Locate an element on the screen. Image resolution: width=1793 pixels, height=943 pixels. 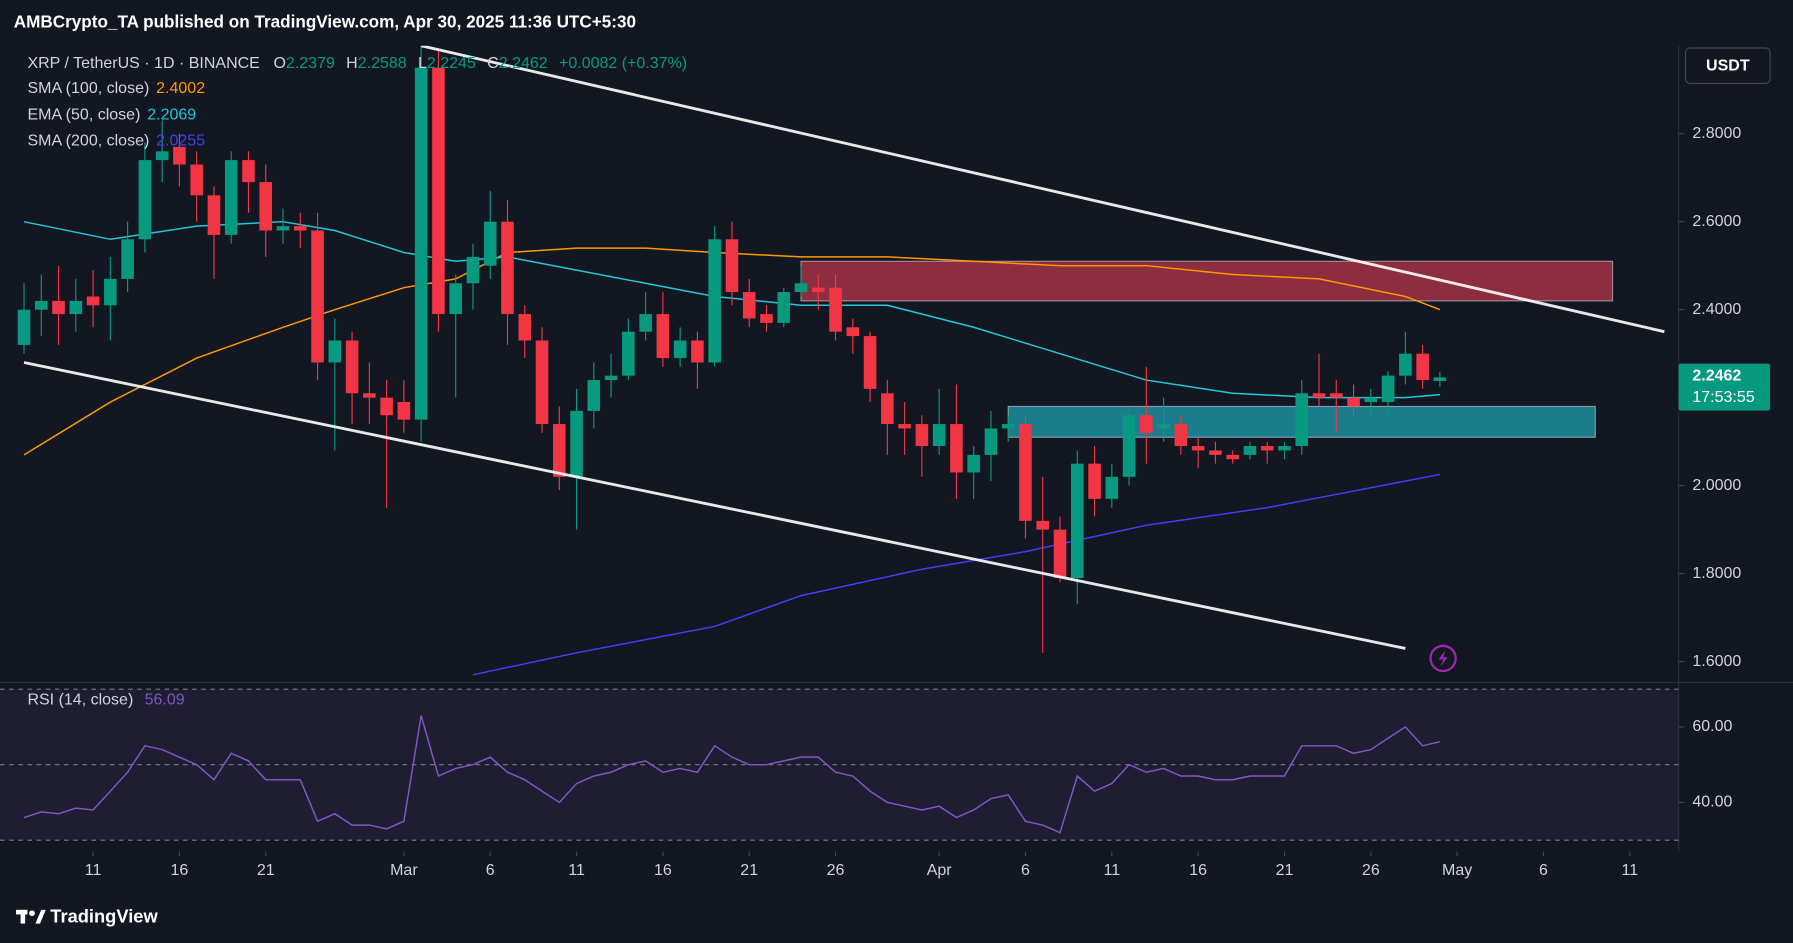
alert-icon is located at coordinates (1443, 658).